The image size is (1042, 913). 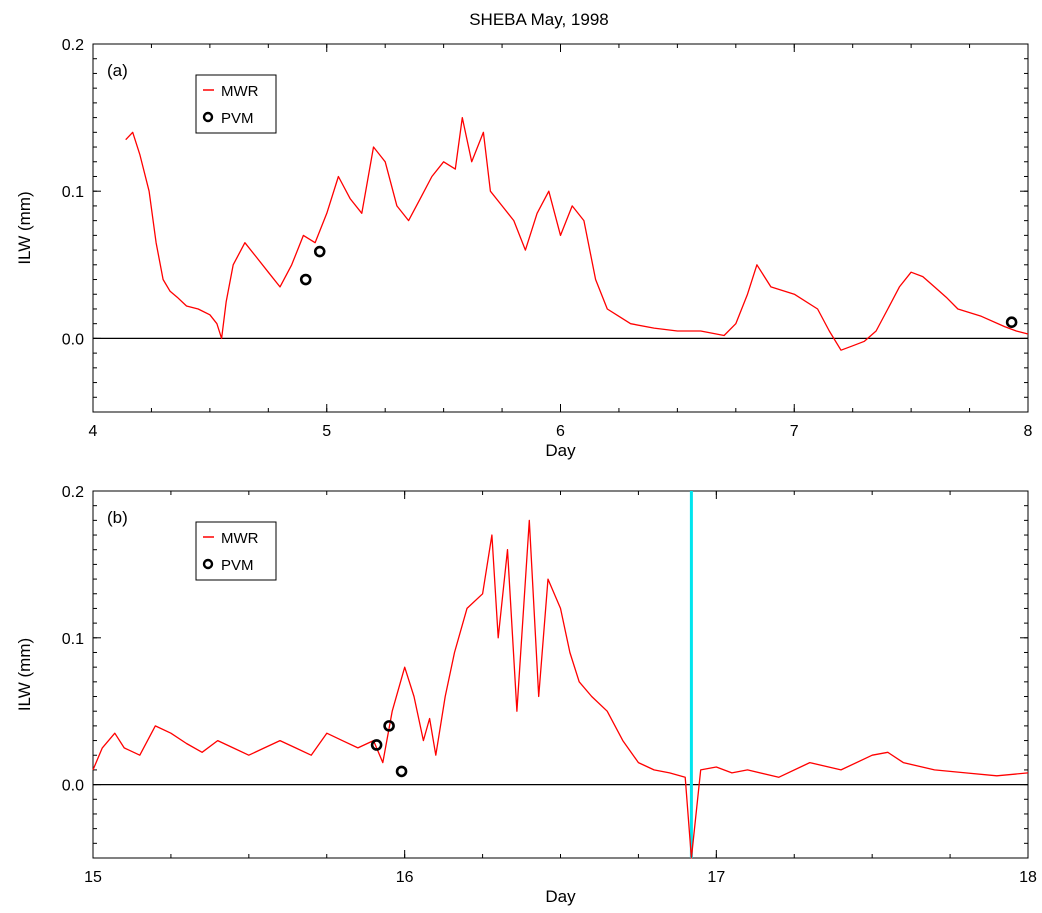 I want to click on x-tick-label: 6, so click(x=560, y=431).